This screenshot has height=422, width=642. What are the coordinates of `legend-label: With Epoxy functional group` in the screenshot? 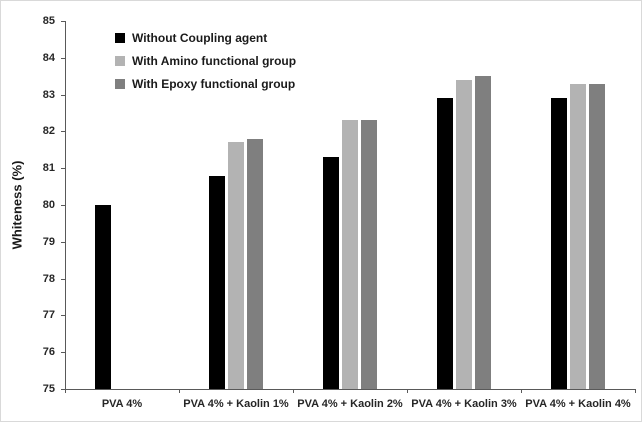 It's located at (214, 84).